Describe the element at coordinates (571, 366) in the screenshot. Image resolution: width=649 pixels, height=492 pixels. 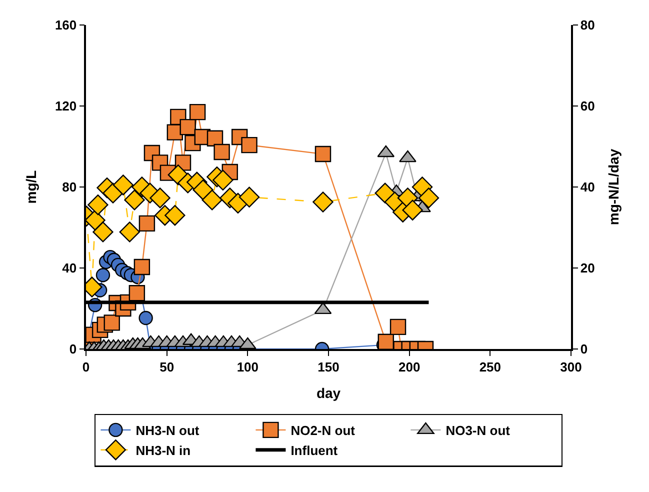
I see `x-tick-label: 300` at that location.